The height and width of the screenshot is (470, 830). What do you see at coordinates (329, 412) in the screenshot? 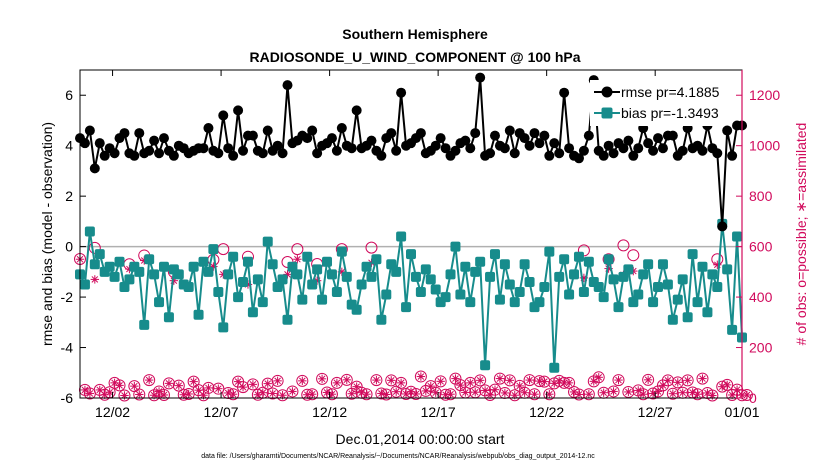
I see `x-tick-label: 12/12` at bounding box center [329, 412].